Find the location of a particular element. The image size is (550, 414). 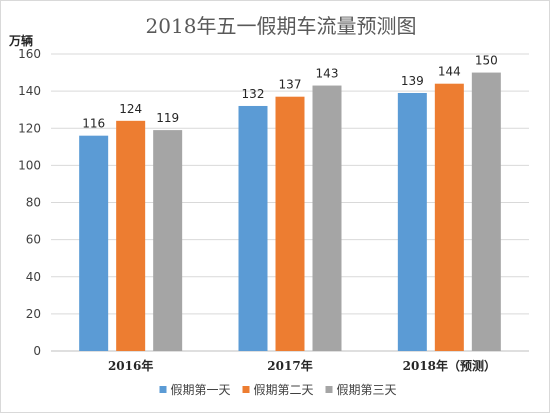

data-labels: 116 124 119 132 137 143 139 144 150 is located at coordinates (290, 92).